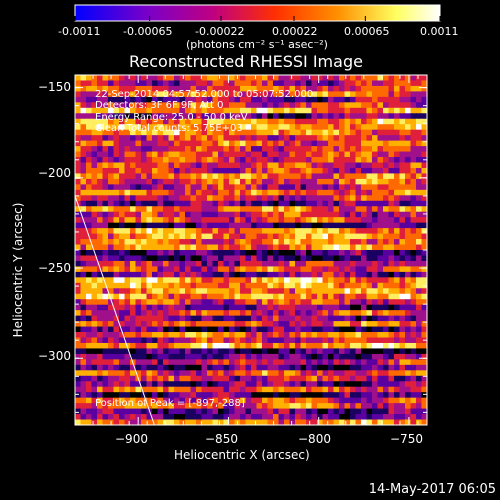 The height and width of the screenshot is (500, 500). I want to click on energy-range-text: Energy Range: 25.0 - 50.0 keV, so click(171, 117).